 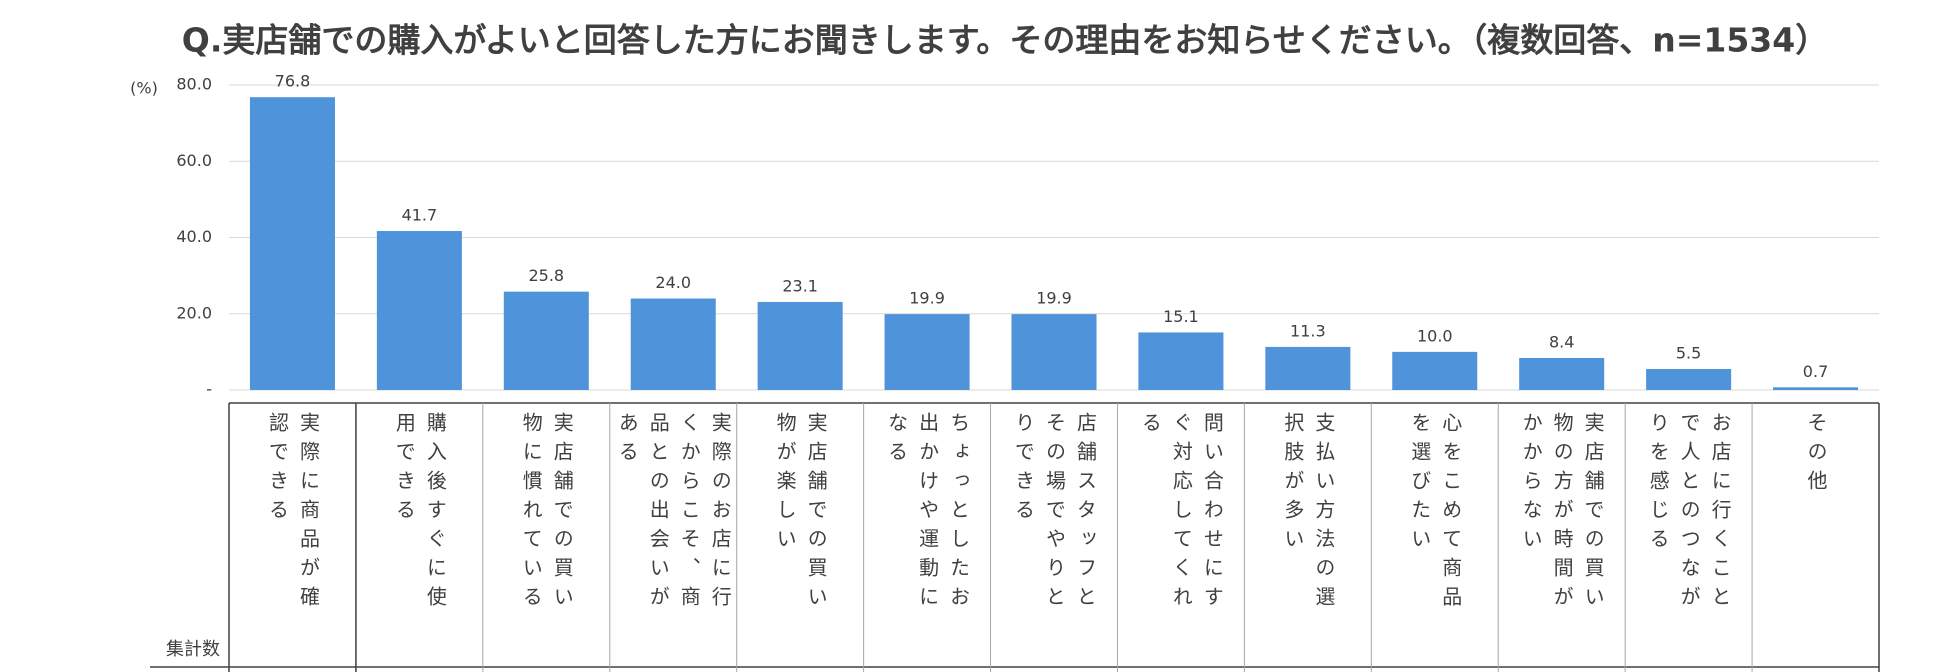 What do you see at coordinates (194, 236) in the screenshot?
I see `y-tick-label: 40.0` at bounding box center [194, 236].